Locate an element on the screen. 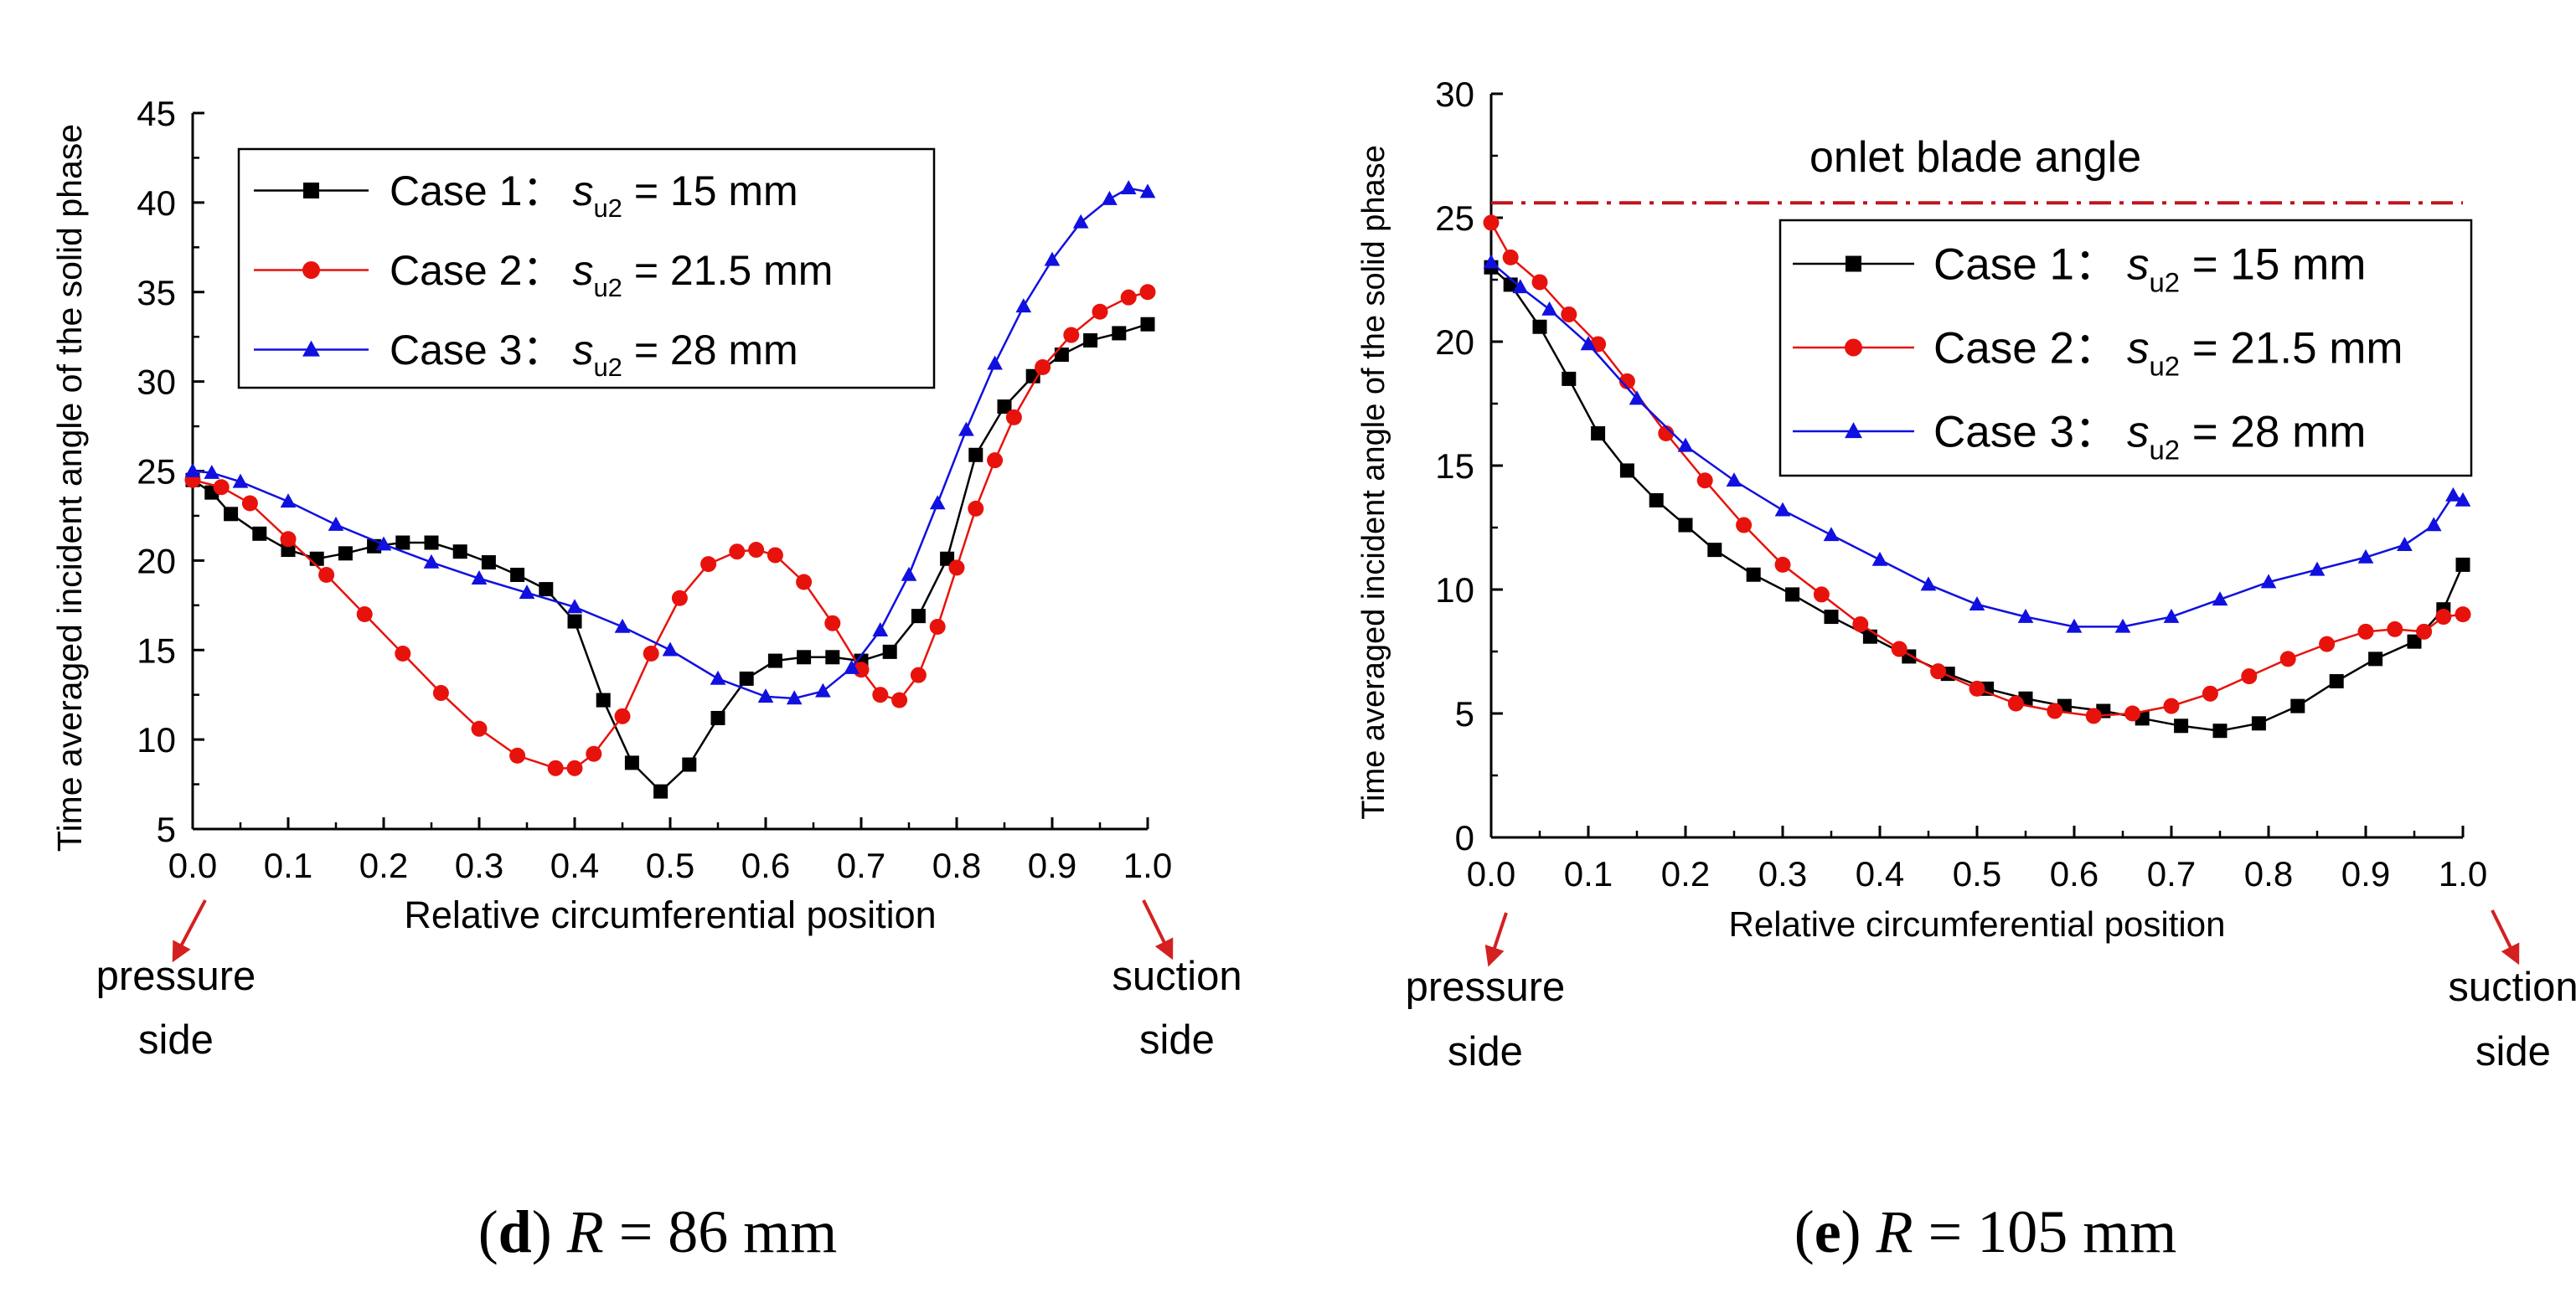  series-line is located at coordinates (1977, 444).